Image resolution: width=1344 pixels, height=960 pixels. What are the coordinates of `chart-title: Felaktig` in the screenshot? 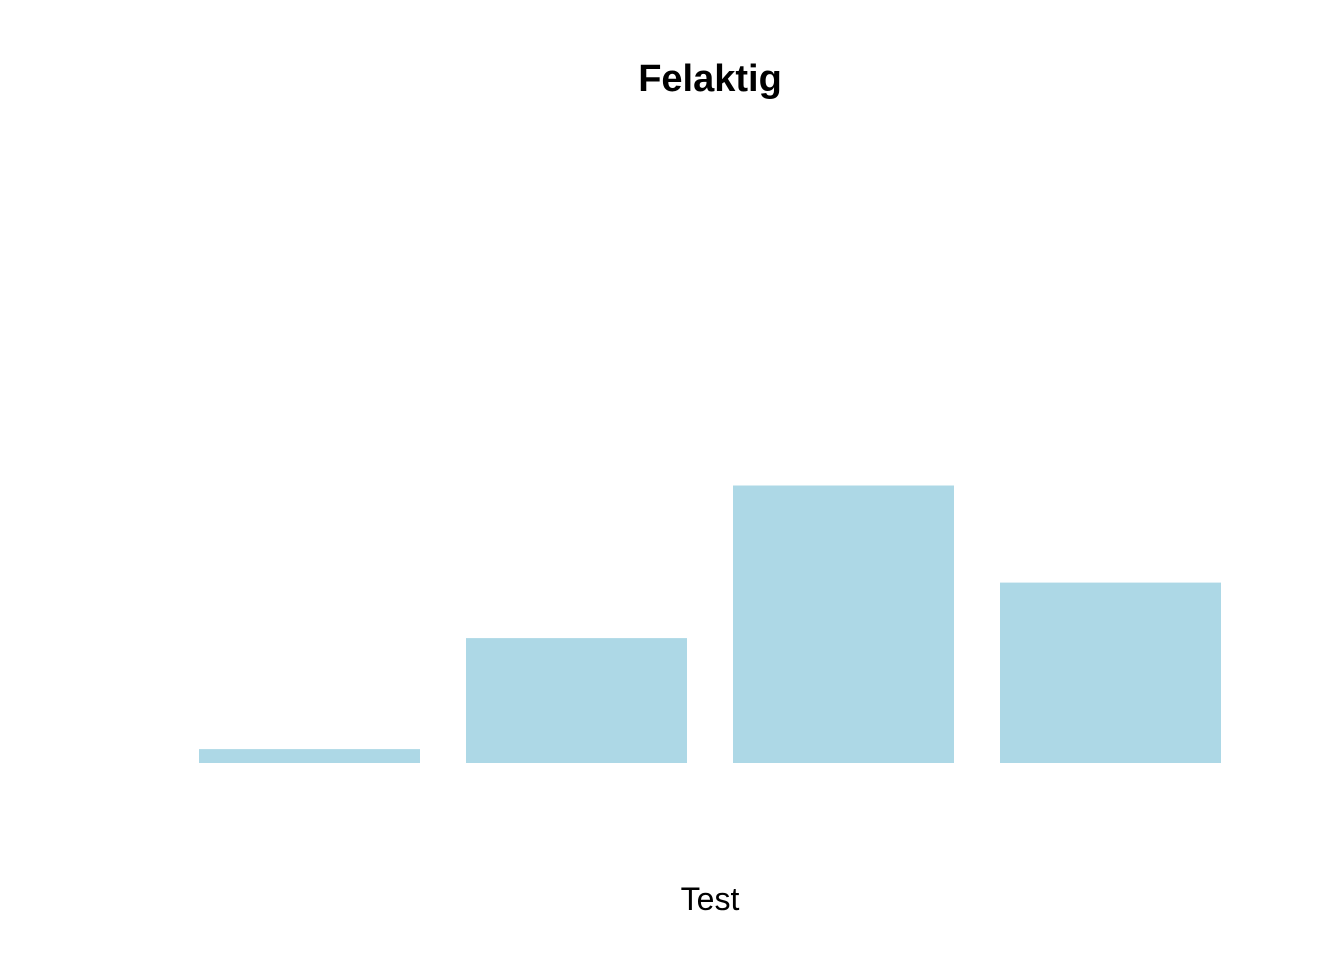 It's located at (710, 79).